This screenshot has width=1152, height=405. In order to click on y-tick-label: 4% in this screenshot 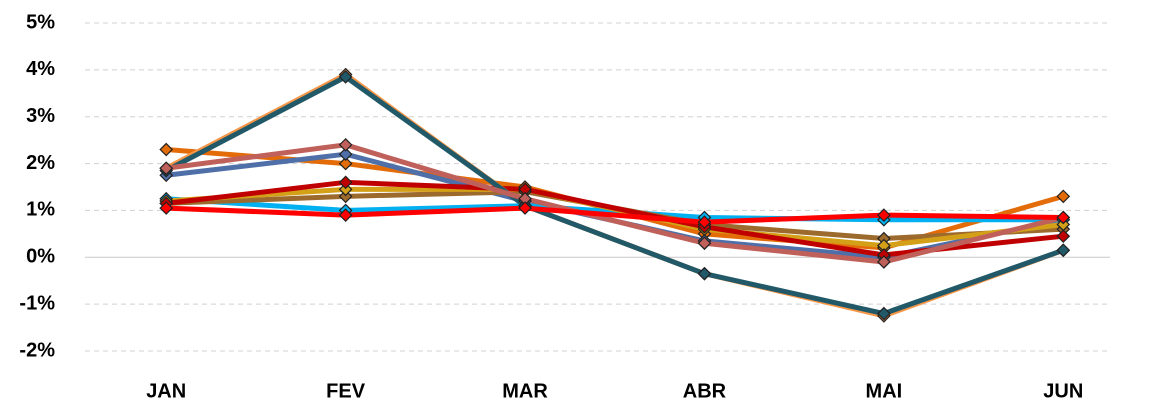, I will do `click(40, 69)`.